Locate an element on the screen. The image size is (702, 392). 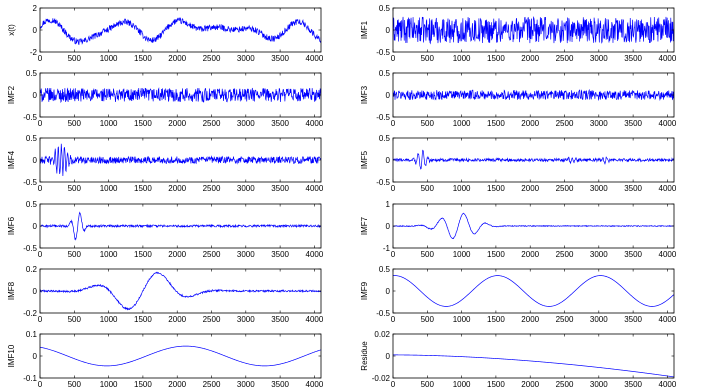
y-axis-label: IMF5 is located at coordinates (364, 159).